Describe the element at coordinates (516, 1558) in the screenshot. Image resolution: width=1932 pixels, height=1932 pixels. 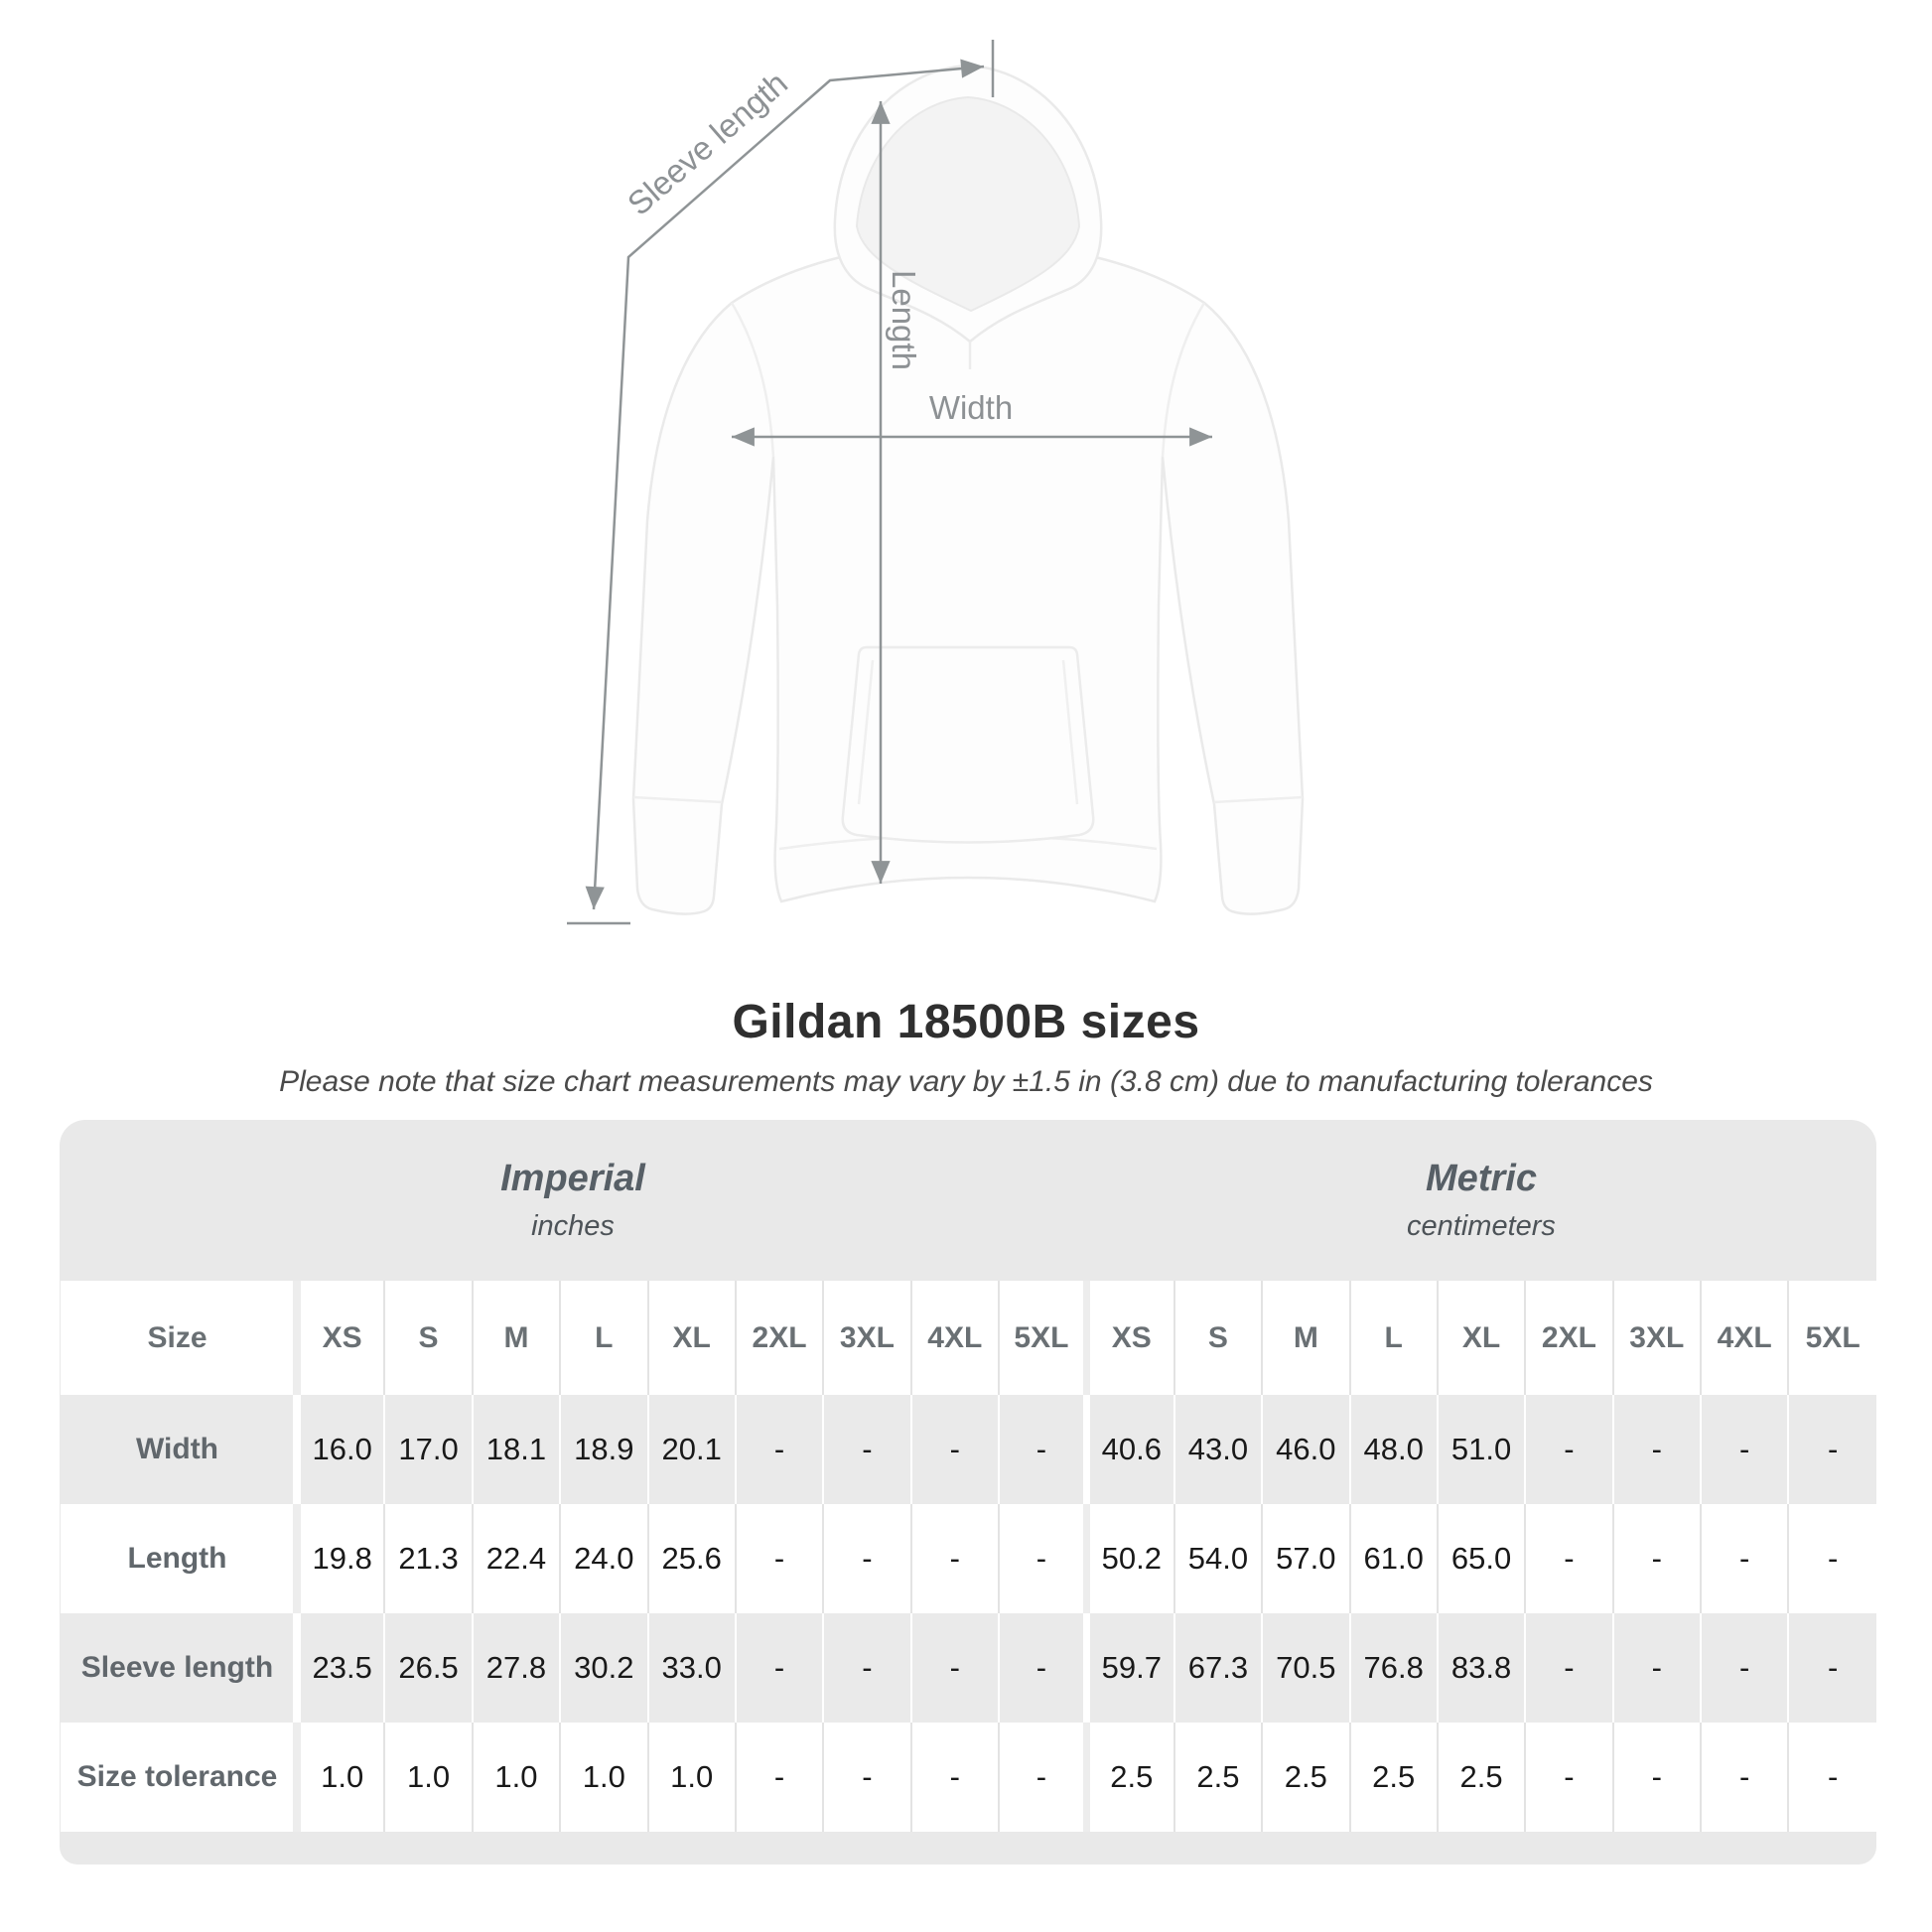
I see `value-cell: 22.4` at that location.